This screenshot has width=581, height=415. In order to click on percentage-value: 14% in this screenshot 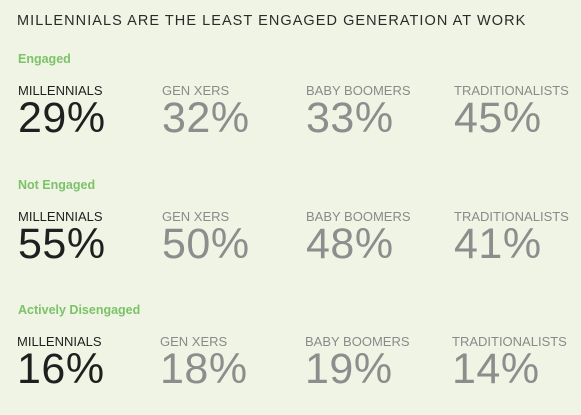, I will do `click(496, 369)`.